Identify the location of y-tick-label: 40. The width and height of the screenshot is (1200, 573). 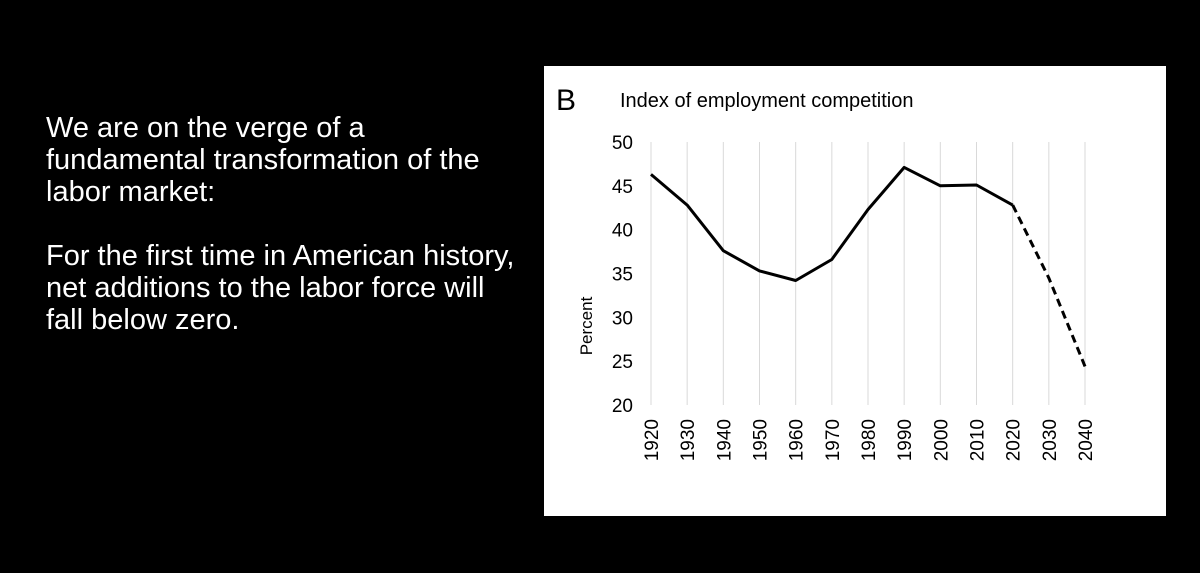
(622, 231).